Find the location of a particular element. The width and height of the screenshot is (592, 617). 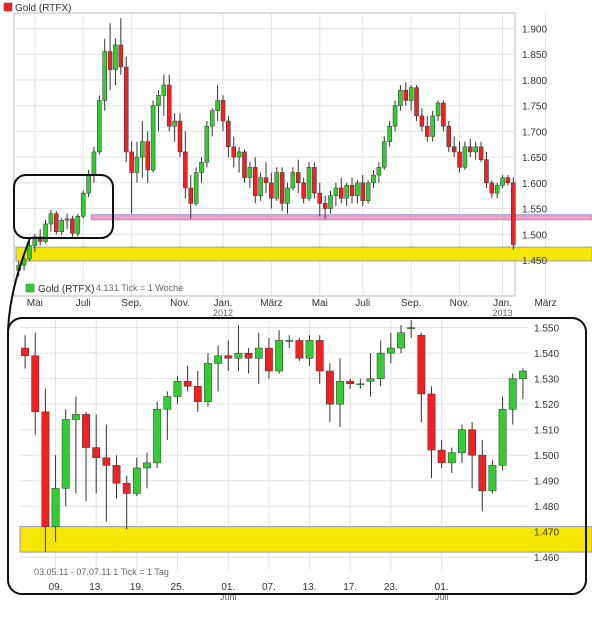

top-legend-swatch is located at coordinates (8, 7).